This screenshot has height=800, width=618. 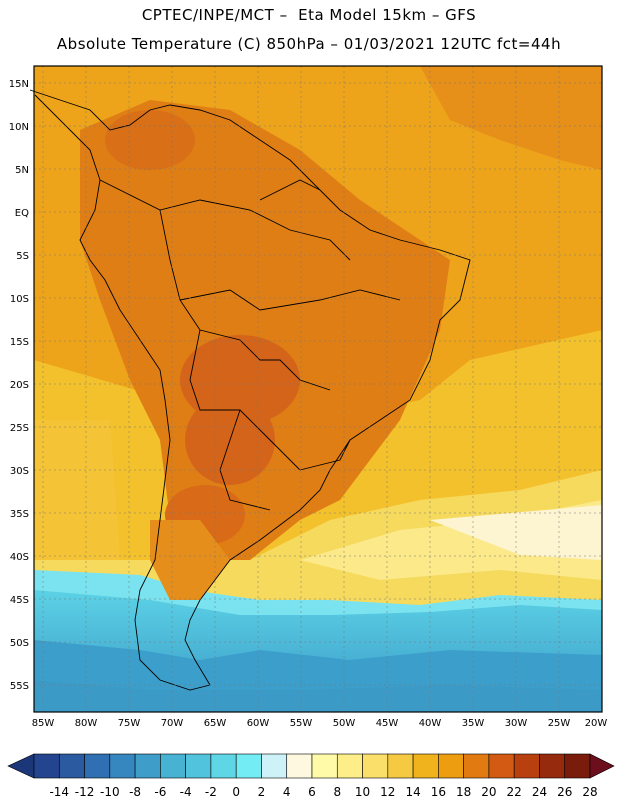 I want to click on lat-label: 35S, so click(x=19, y=514).